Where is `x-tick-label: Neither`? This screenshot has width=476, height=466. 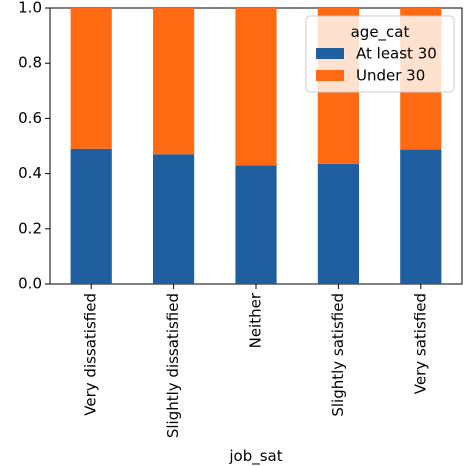 x-tick-label: Neither is located at coordinates (256, 320).